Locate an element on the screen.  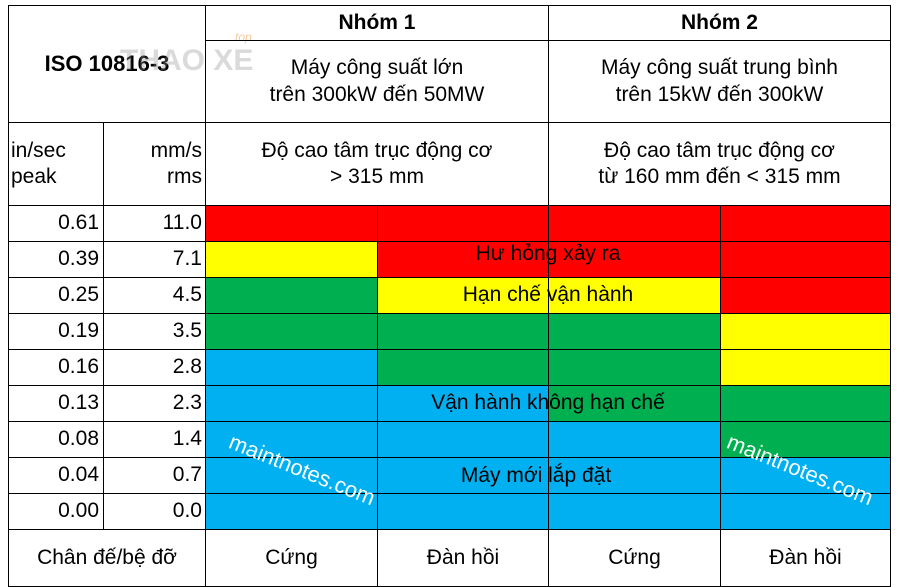
value-cell: 0.19 is located at coordinates (56, 331).